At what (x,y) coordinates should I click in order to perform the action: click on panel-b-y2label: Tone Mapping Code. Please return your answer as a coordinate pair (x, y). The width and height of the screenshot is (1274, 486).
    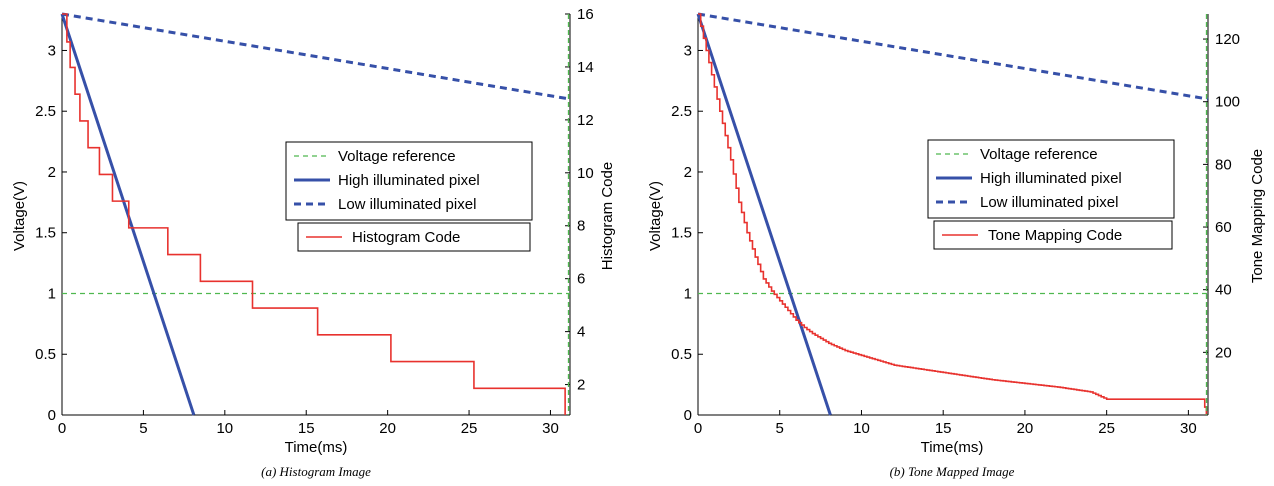
    Looking at the image, I should click on (1257, 216).